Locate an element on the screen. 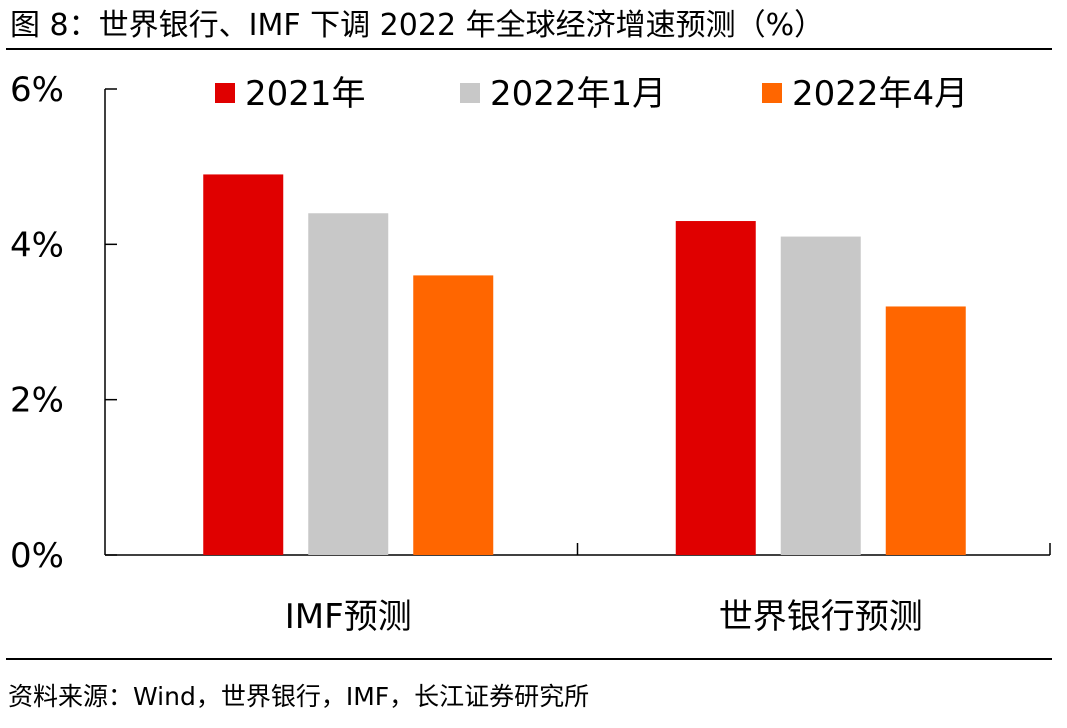 The width and height of the screenshot is (1067, 728). y-axis: 0% 2% 4% 6% is located at coordinates (63, 323).